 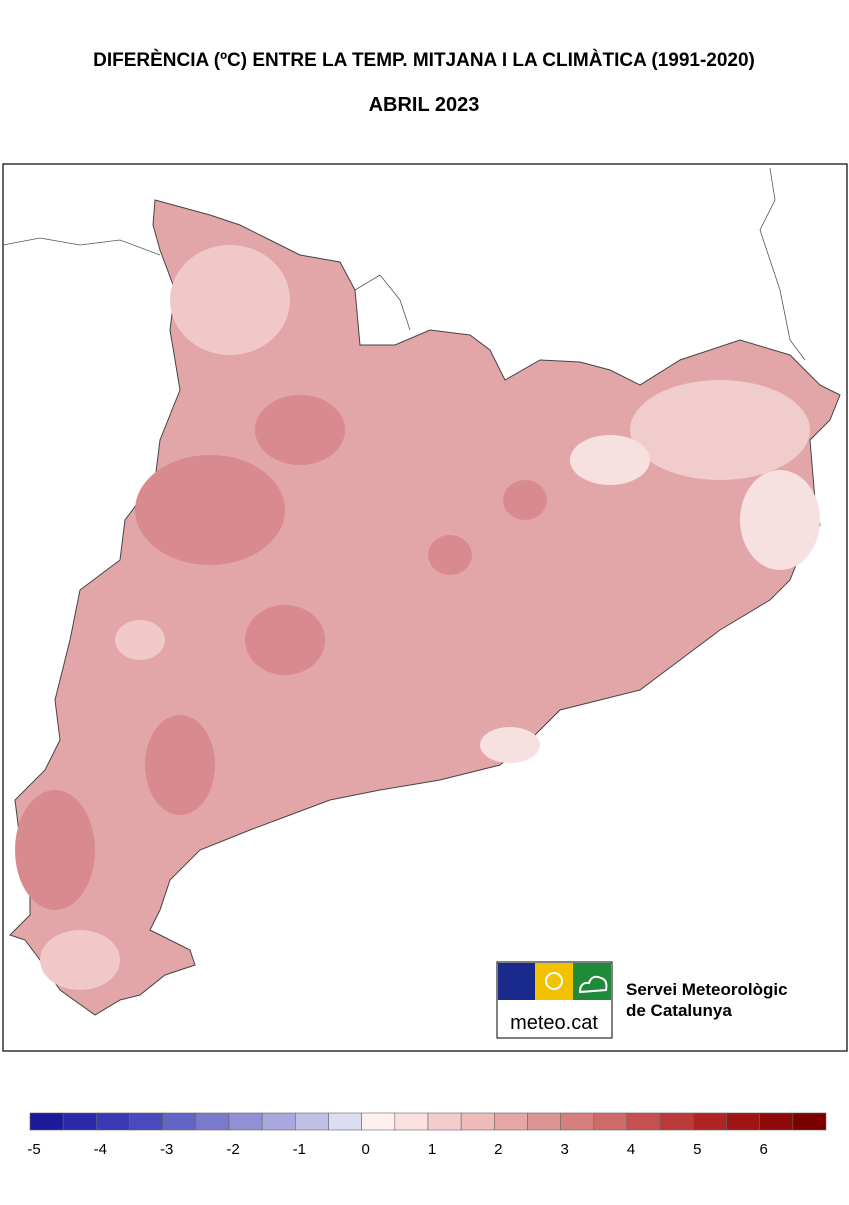 I want to click on logo-brand: meteo.cat, so click(x=554, y=1023).